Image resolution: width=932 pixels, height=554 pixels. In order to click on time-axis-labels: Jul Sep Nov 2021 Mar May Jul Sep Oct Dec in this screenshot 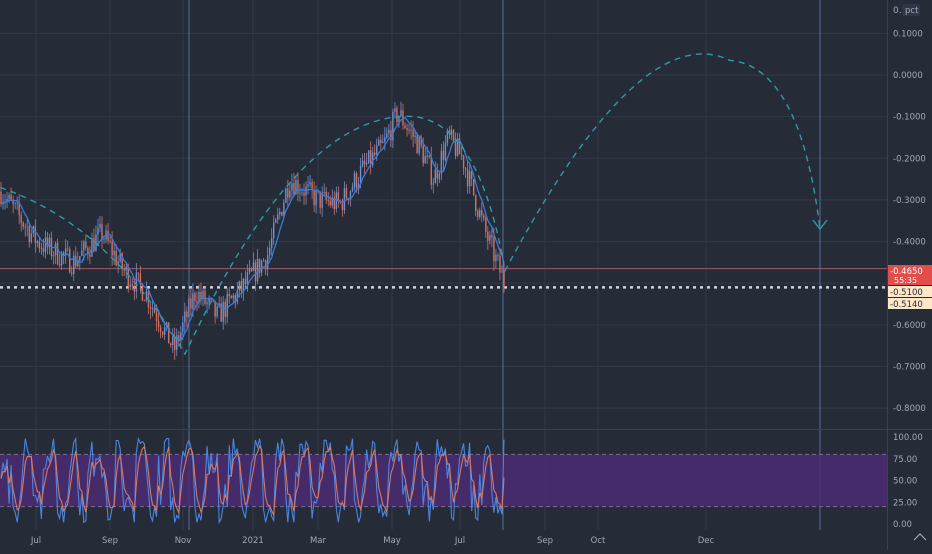, I will do `click(372, 541)`.